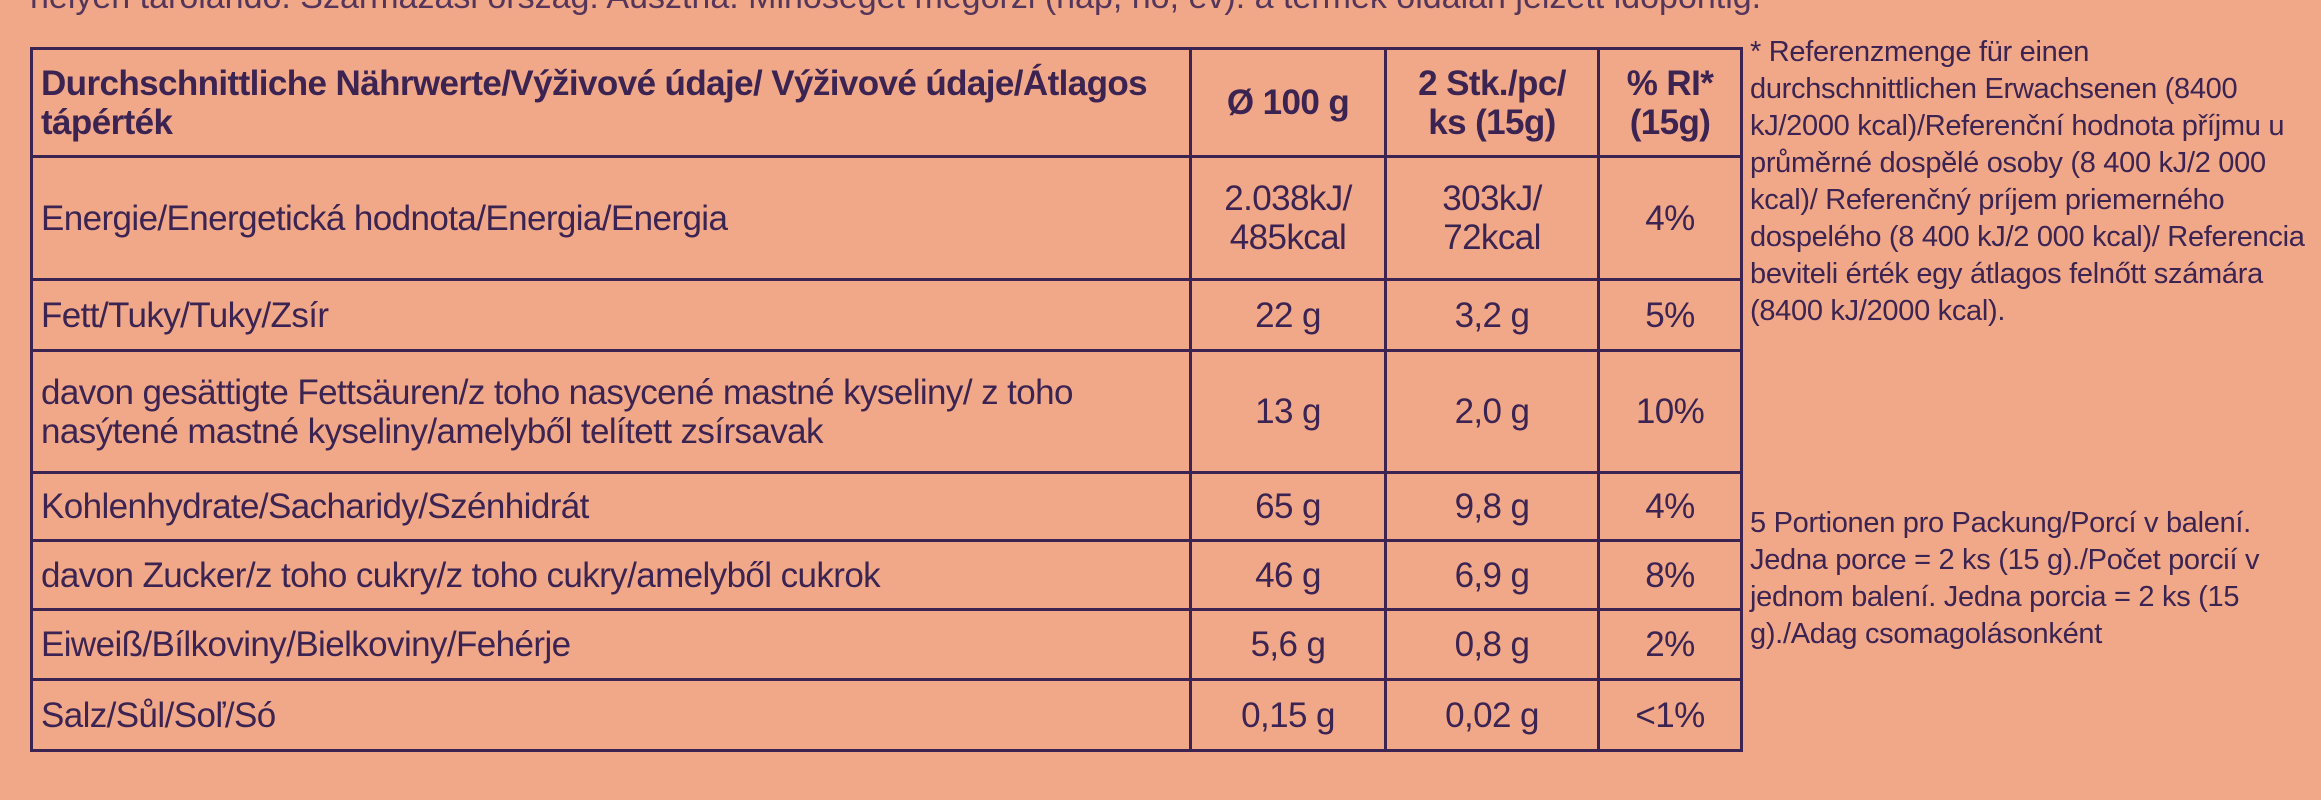 The image size is (2321, 800). Describe the element at coordinates (1492, 644) in the screenshot. I see `per-portion: 0,8 g` at that location.